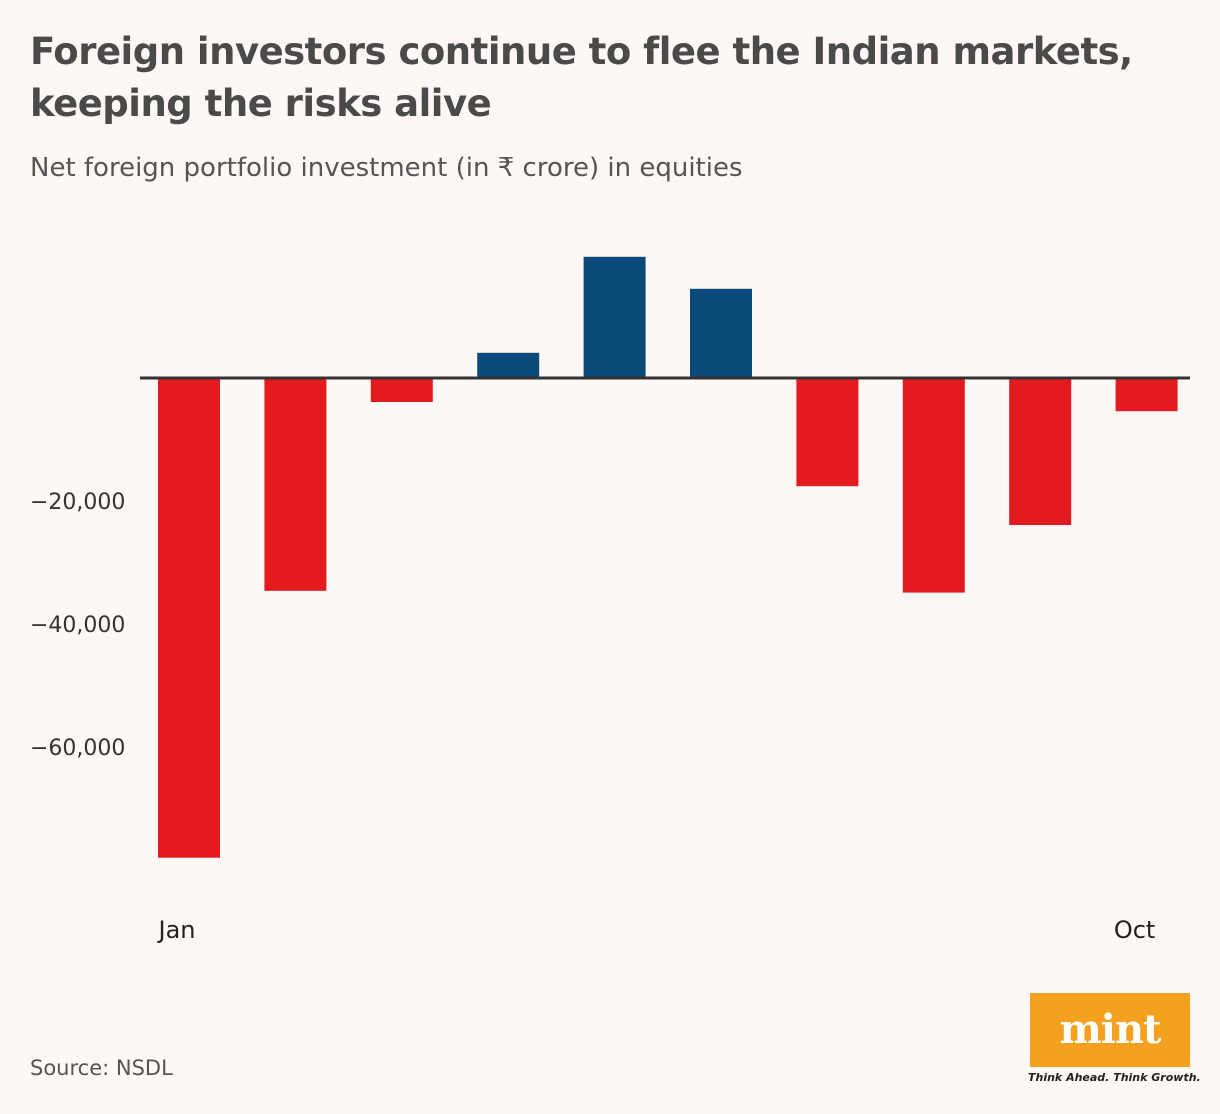 Image resolution: width=1220 pixels, height=1114 pixels. Describe the element at coordinates (189, 618) in the screenshot. I see `bar-jan` at that location.